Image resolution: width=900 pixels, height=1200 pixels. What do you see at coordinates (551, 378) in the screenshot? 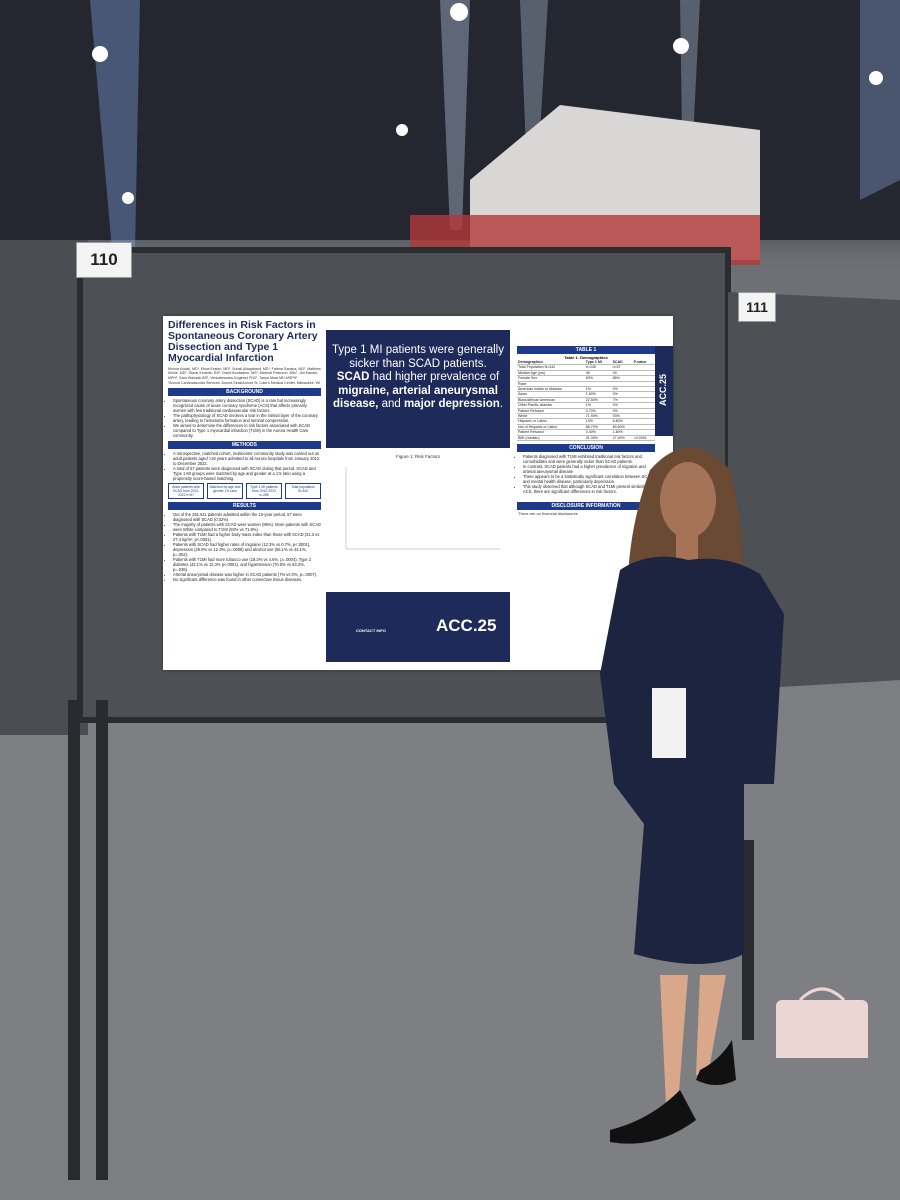
I see `table-cell: Female Sex` at bounding box center [551, 378].